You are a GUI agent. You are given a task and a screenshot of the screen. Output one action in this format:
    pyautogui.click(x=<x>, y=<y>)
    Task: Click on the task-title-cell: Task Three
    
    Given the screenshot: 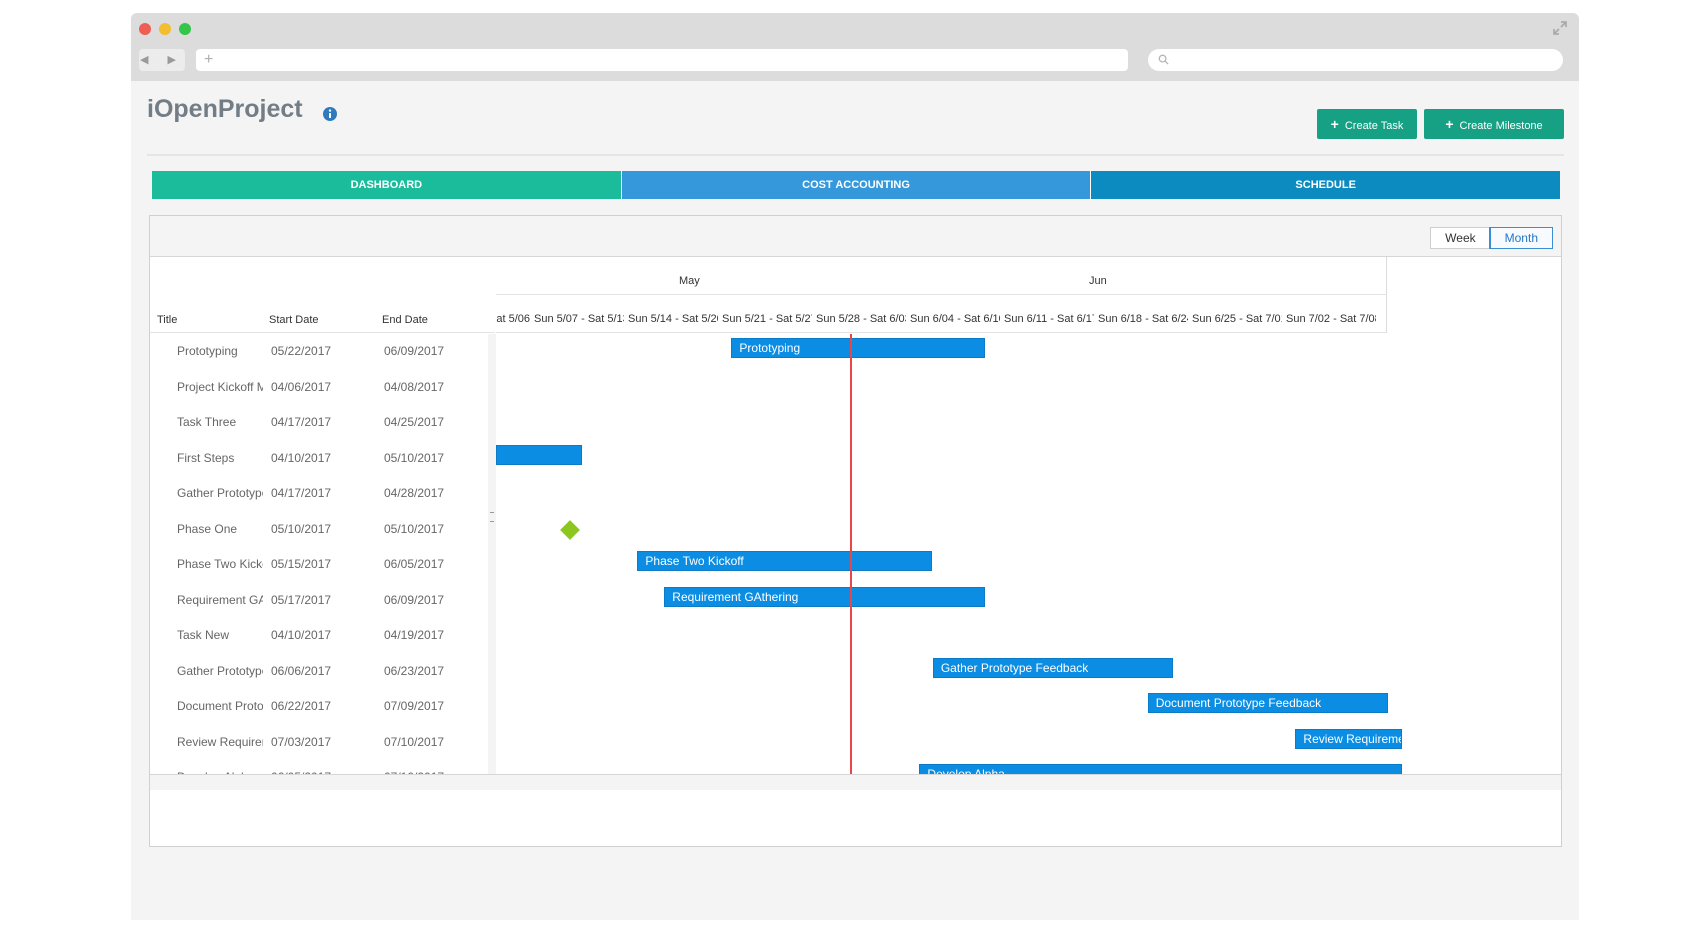 What is the action you would take?
    pyautogui.click(x=207, y=422)
    